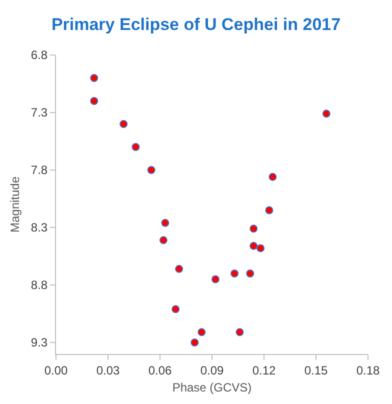 The image size is (392, 404). Describe the element at coordinates (212, 370) in the screenshot. I see `x-tick-label: 0.09` at that location.